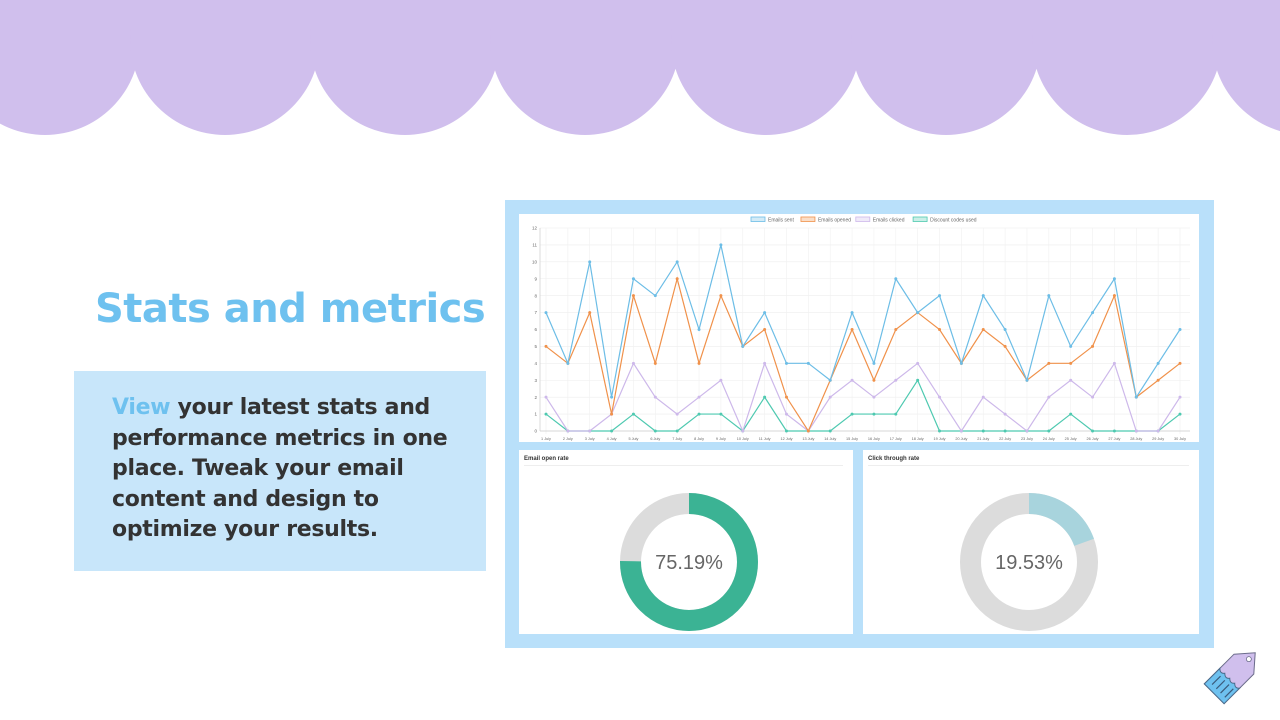 The height and width of the screenshot is (720, 1280). What do you see at coordinates (852, 439) in the screenshot?
I see `x-tick-label: 15 July` at bounding box center [852, 439].